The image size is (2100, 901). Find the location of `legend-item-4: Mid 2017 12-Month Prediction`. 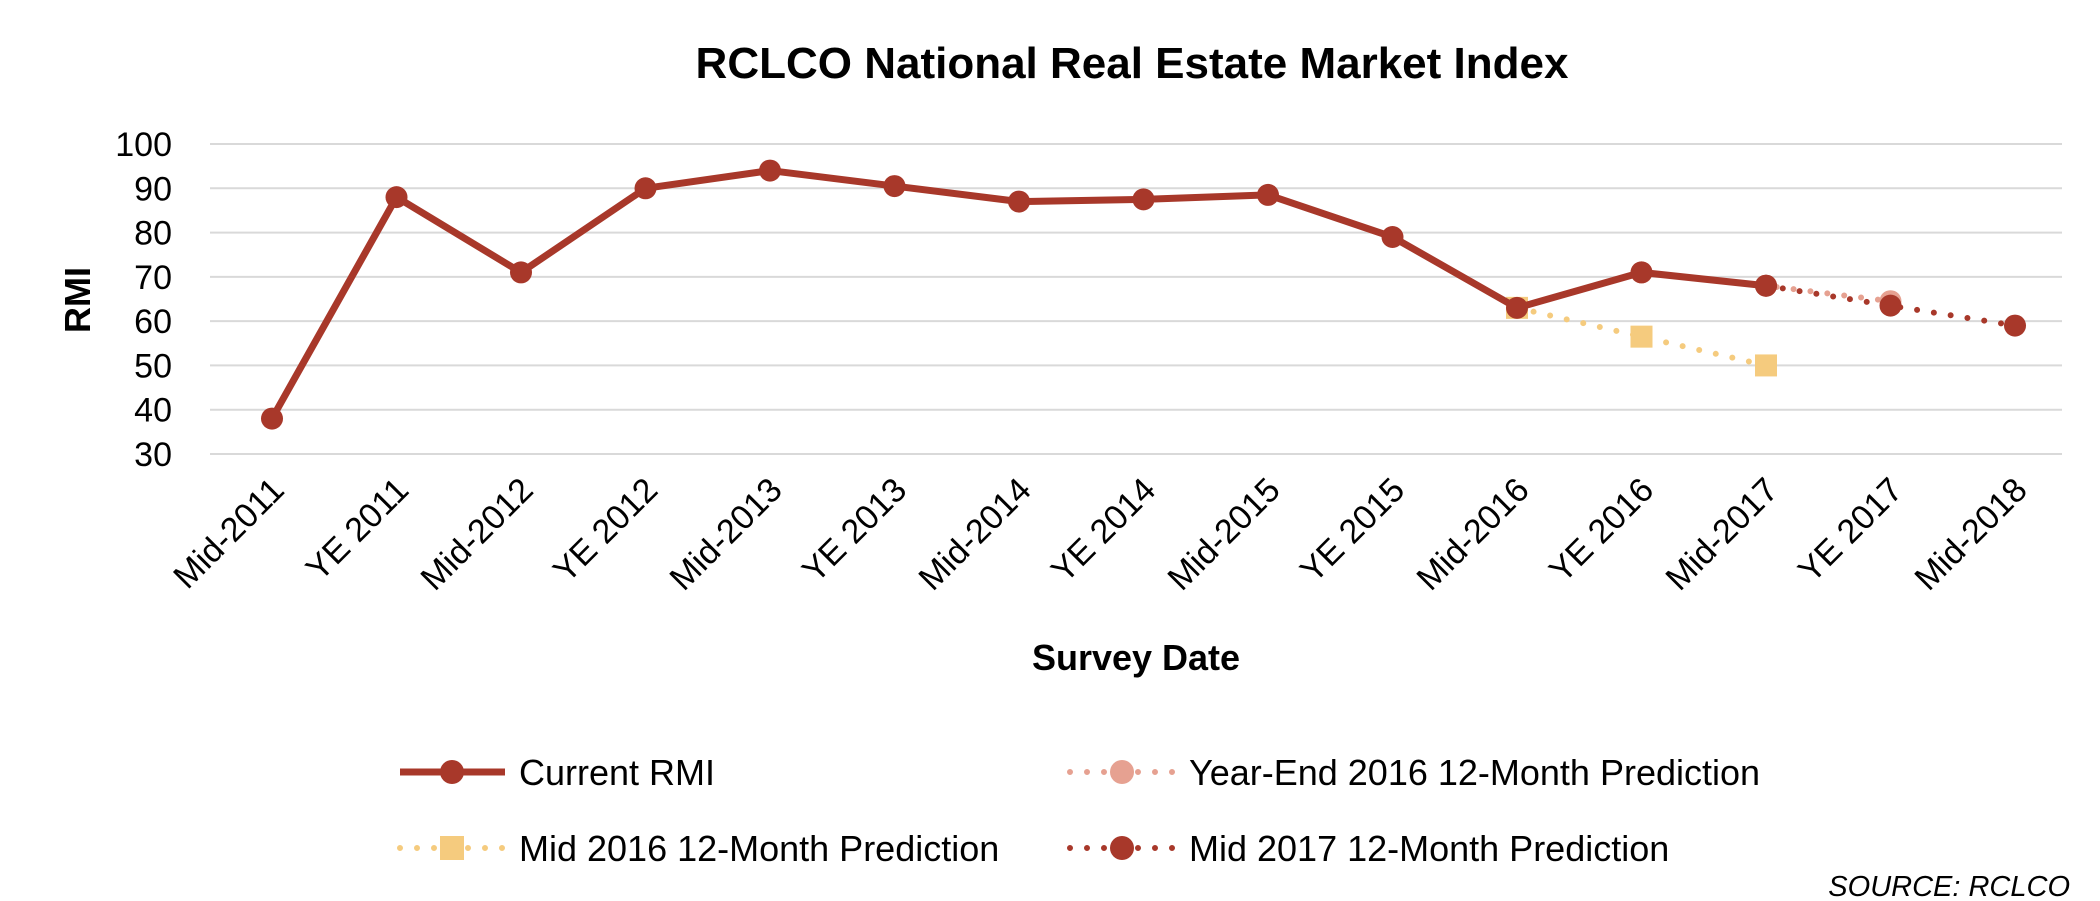

legend-item-4: Mid 2017 12-Month Prediction is located at coordinates (1368, 848).